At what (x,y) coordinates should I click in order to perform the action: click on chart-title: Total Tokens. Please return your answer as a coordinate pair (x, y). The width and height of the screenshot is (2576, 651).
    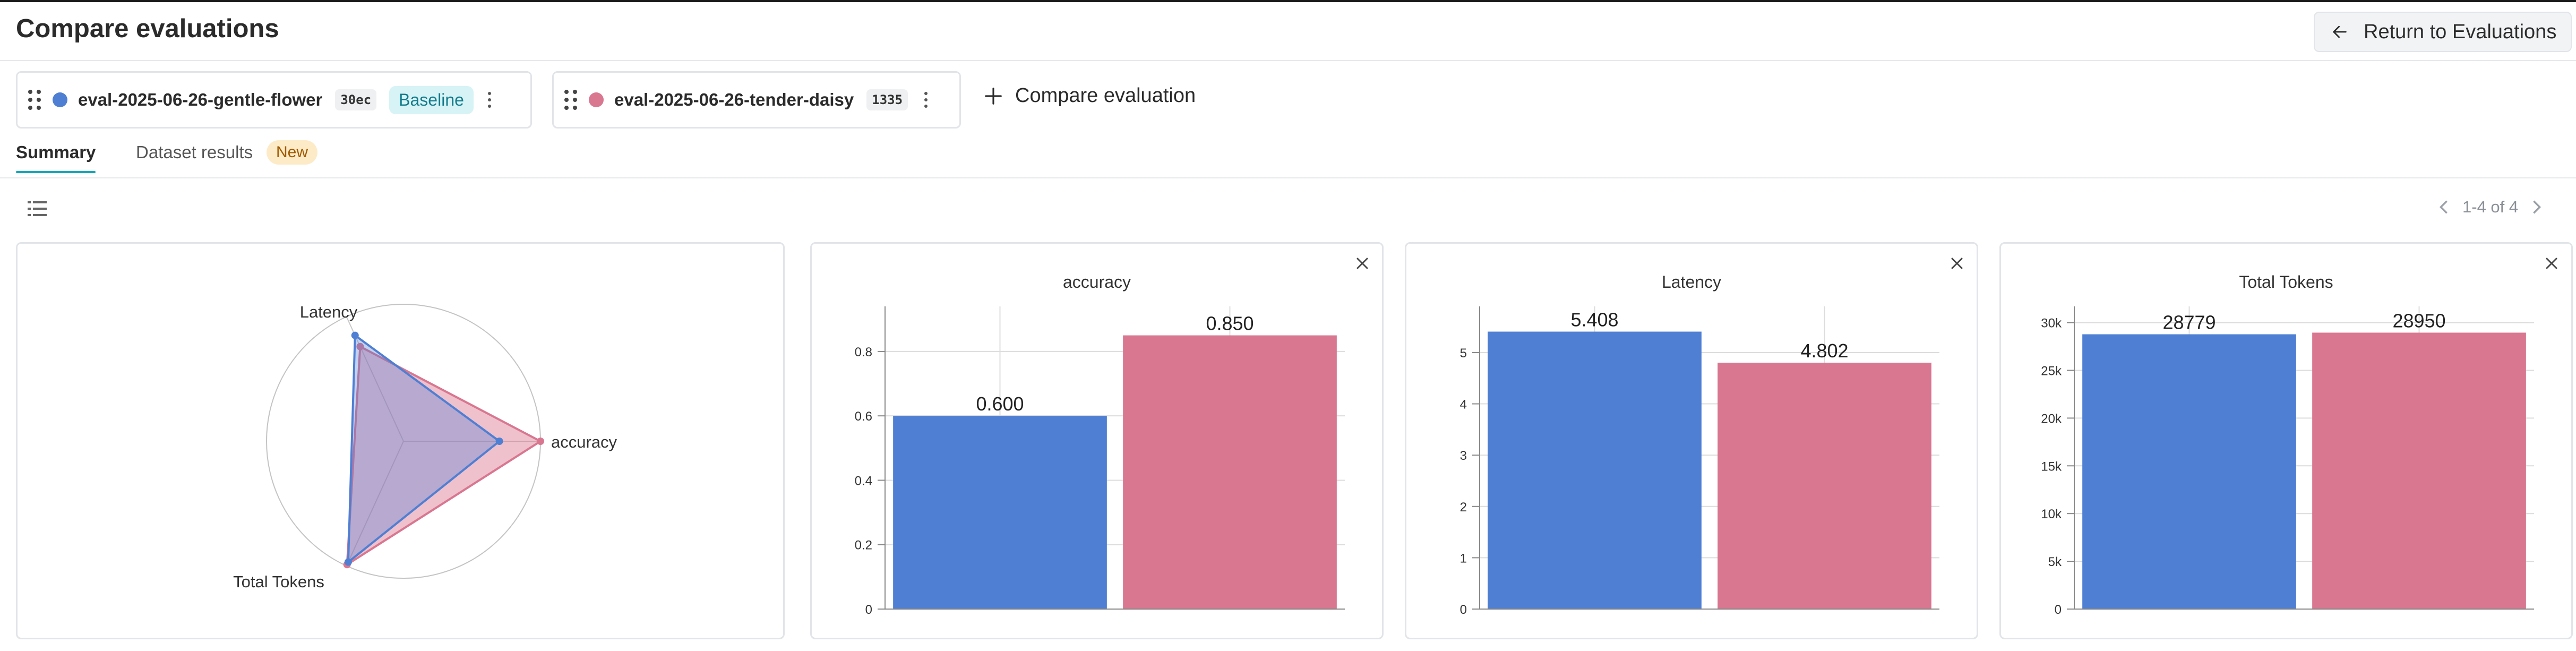
    Looking at the image, I should click on (2286, 282).